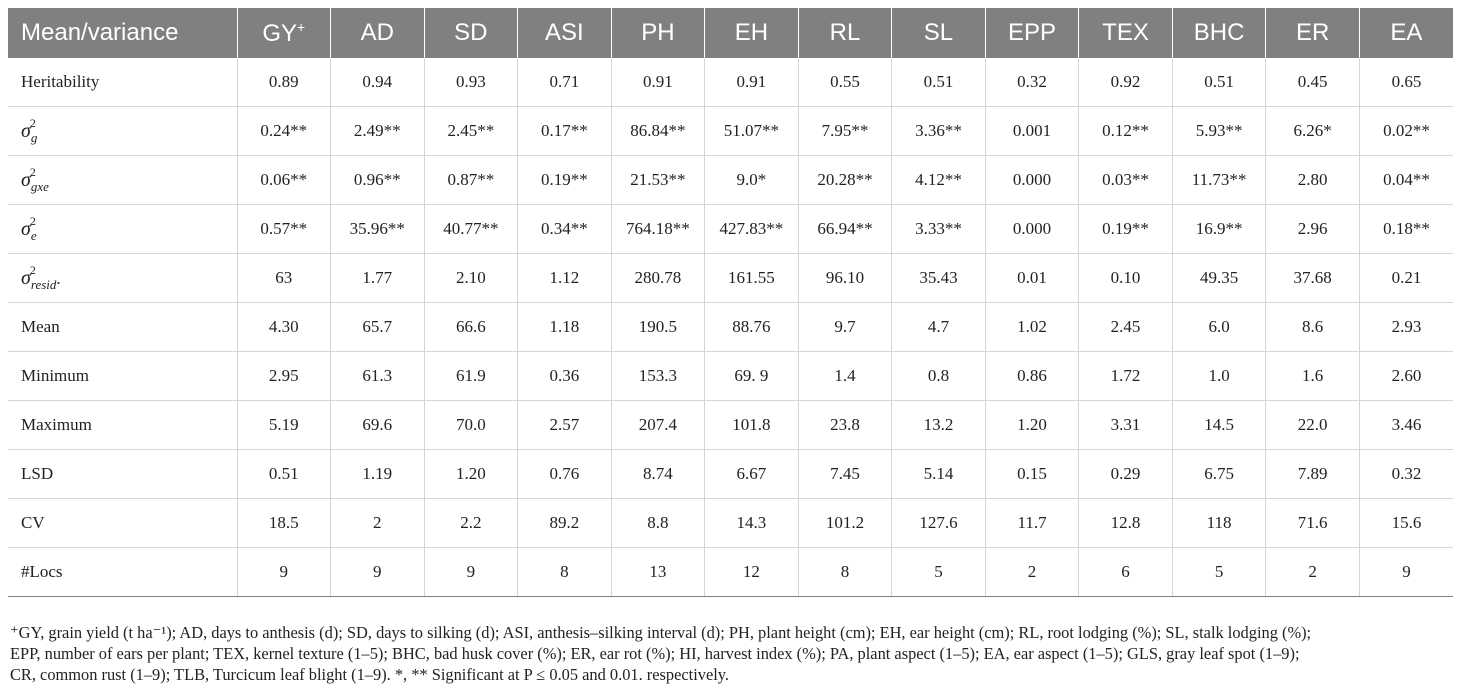 The width and height of the screenshot is (1460, 693). Describe the element at coordinates (658, 425) in the screenshot. I see `table-cell: 207.4` at that location.